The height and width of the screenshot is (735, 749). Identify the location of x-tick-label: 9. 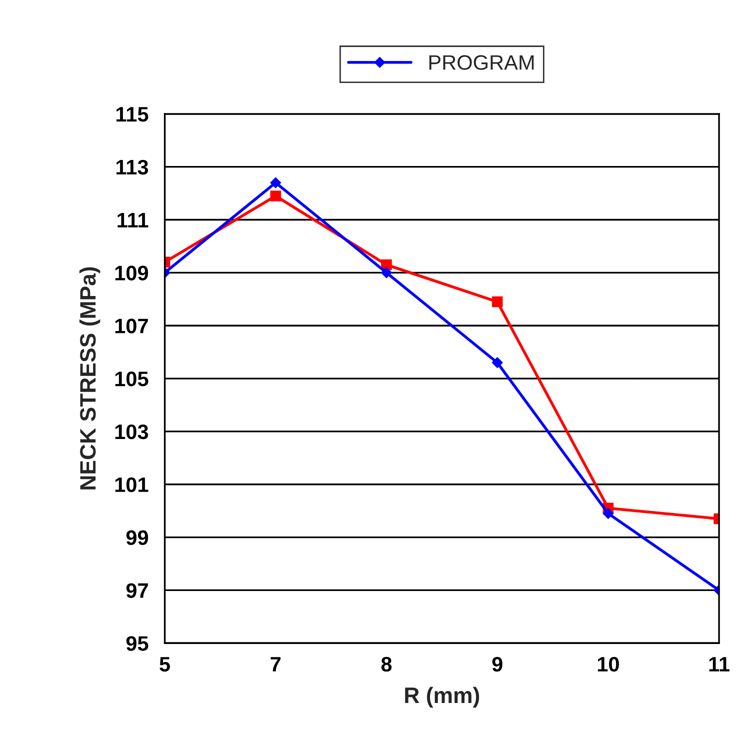
(497, 664).